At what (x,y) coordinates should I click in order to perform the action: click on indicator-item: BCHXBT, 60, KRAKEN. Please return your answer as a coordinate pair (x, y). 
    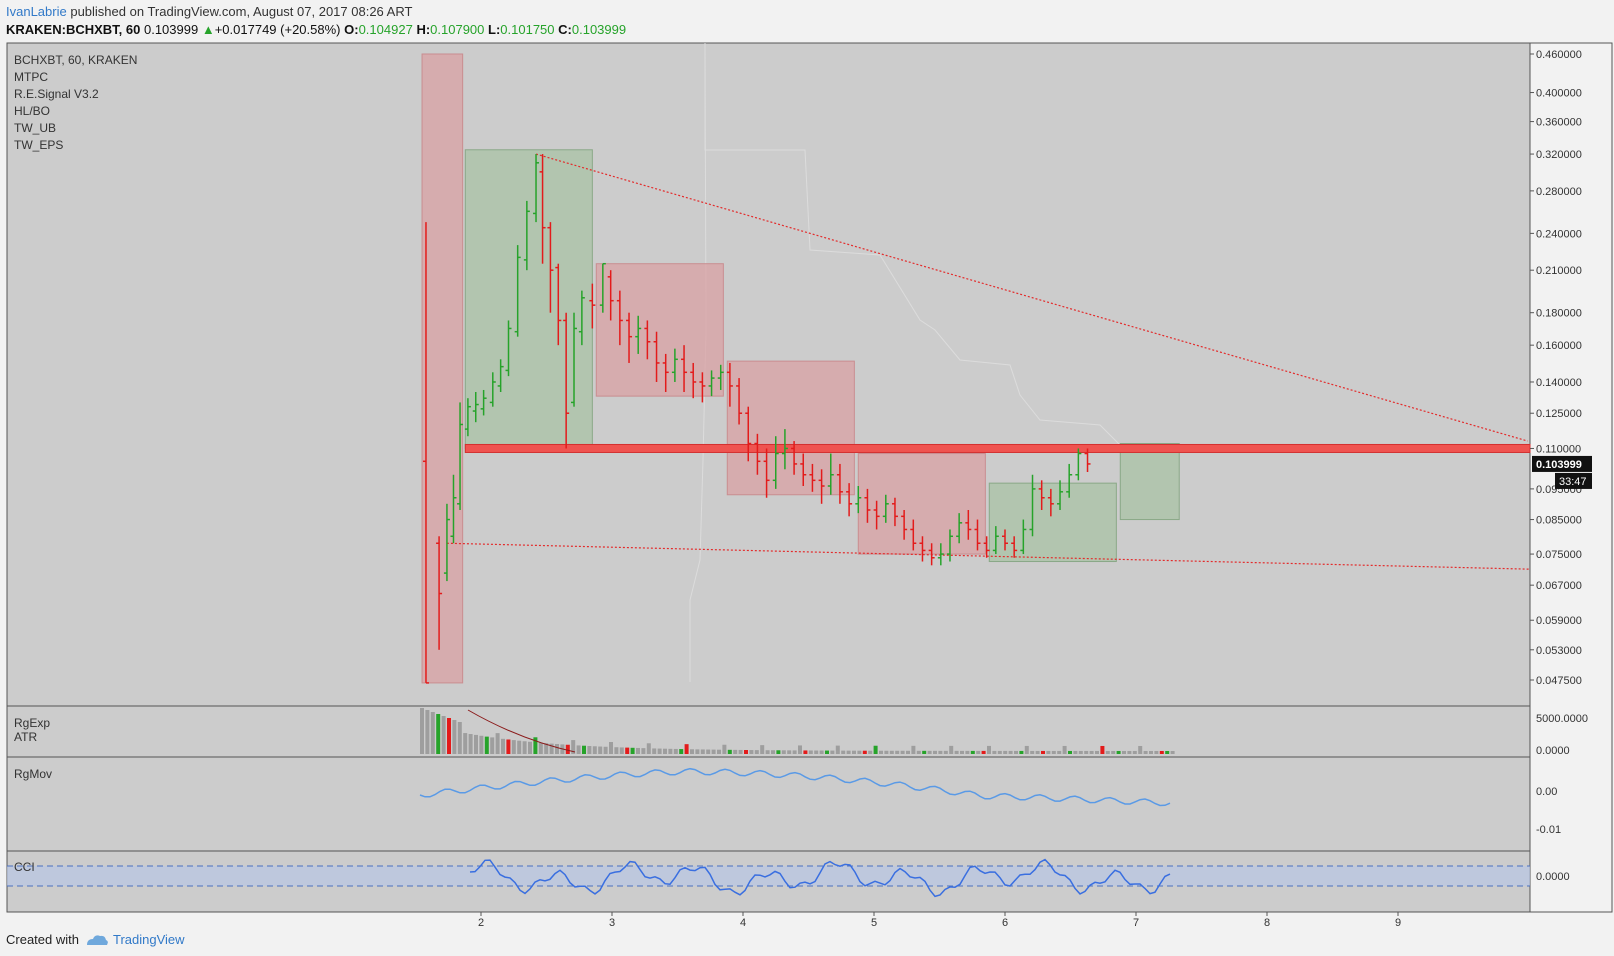
    Looking at the image, I should click on (76, 60).